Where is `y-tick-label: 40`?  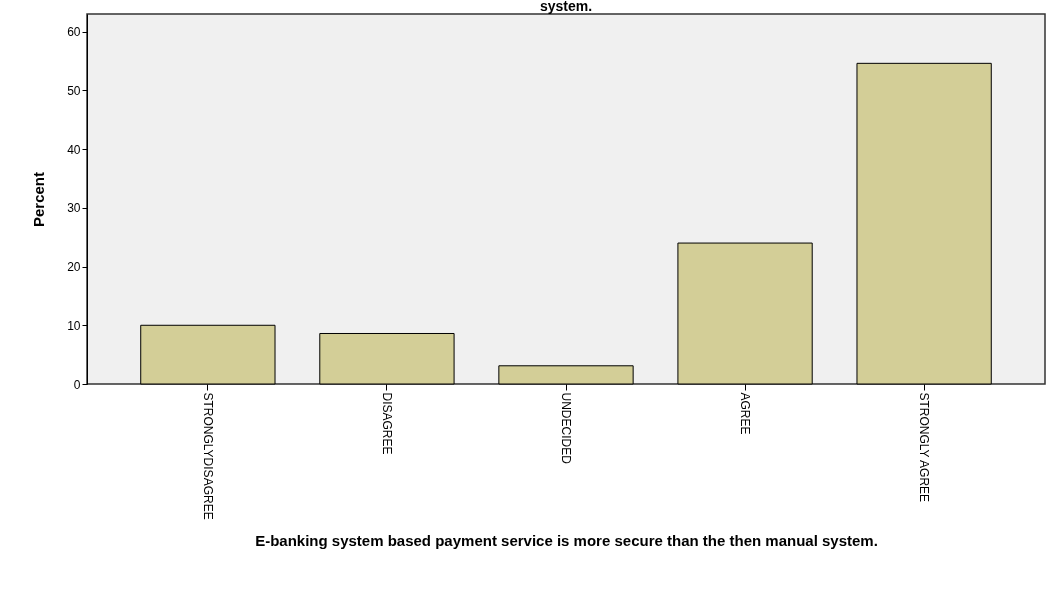 y-tick-label: 40 is located at coordinates (74, 149).